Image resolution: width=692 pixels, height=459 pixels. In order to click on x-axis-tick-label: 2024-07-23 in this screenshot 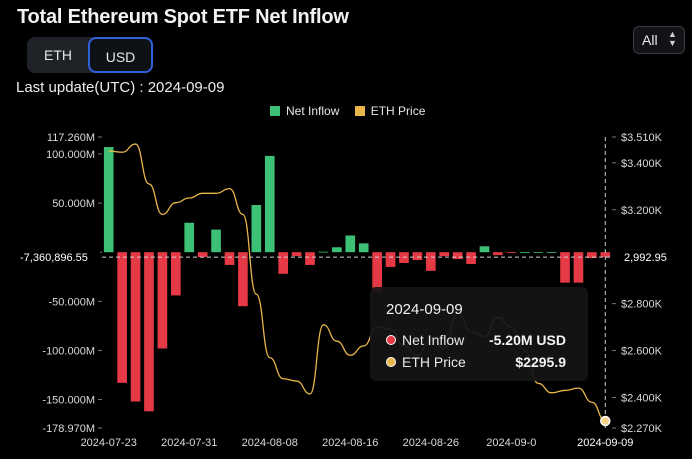, I will do `click(109, 443)`.